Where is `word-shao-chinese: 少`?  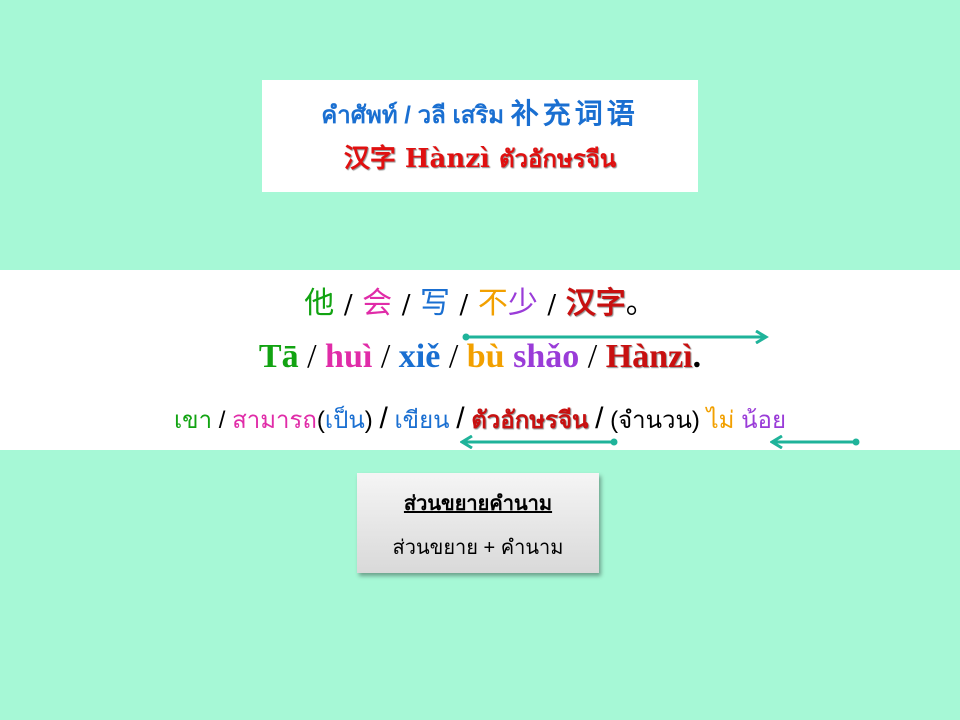
word-shao-chinese: 少 is located at coordinates (522, 303).